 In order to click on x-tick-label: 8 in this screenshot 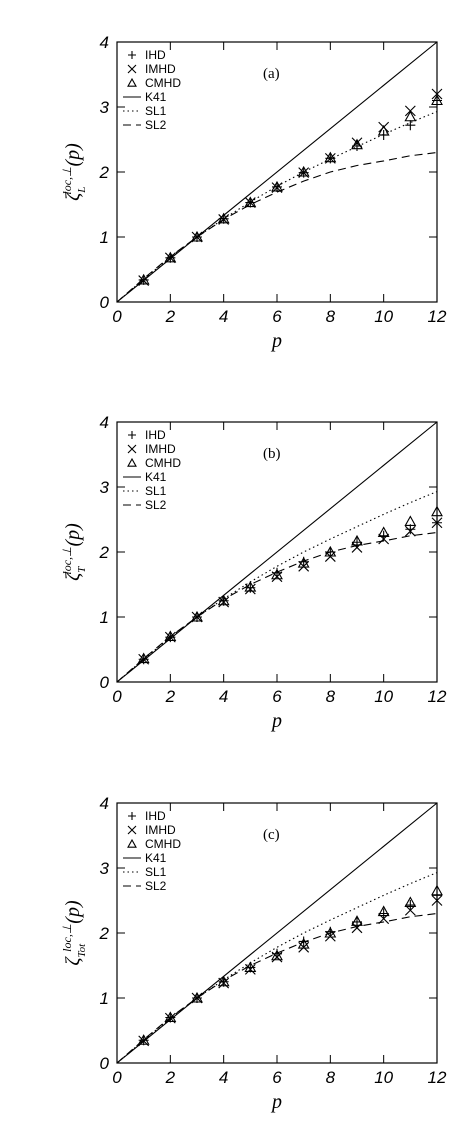, I will do `click(331, 316)`.